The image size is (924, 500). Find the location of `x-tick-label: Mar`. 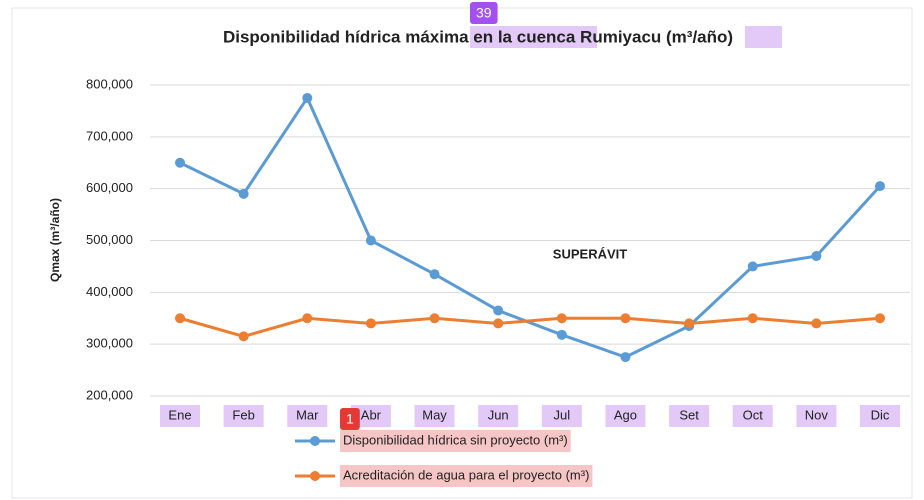

x-tick-label: Mar is located at coordinates (307, 414).